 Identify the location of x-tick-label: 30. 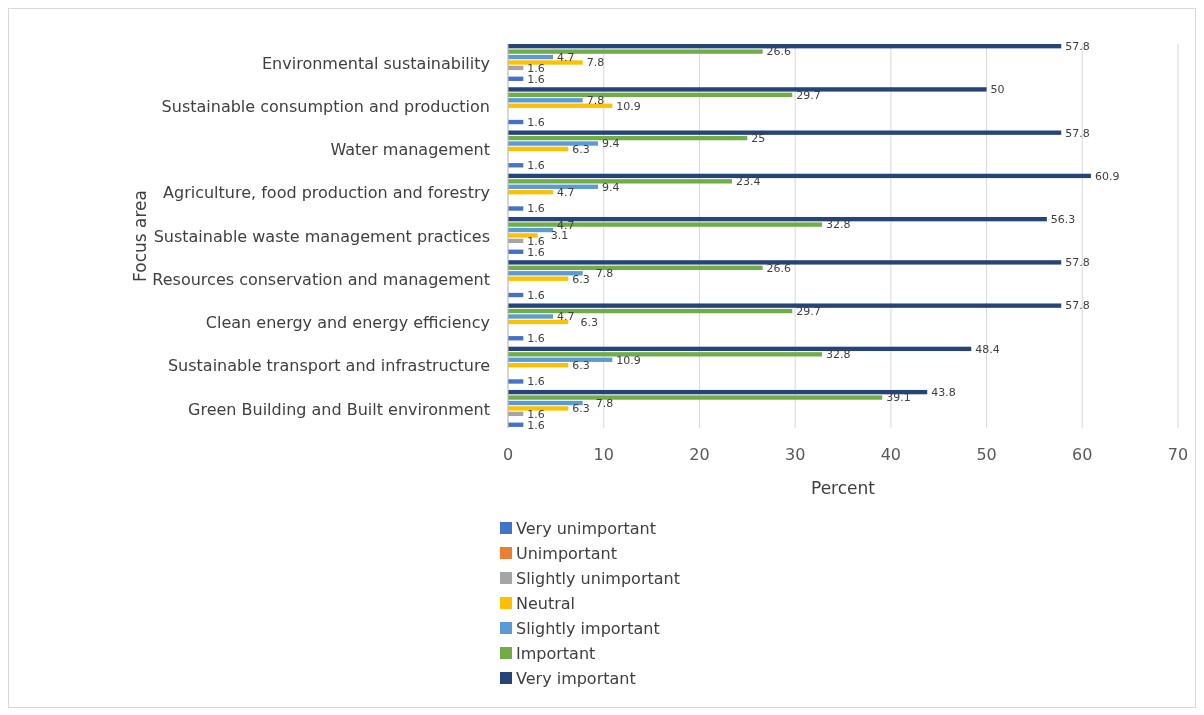
(795, 454).